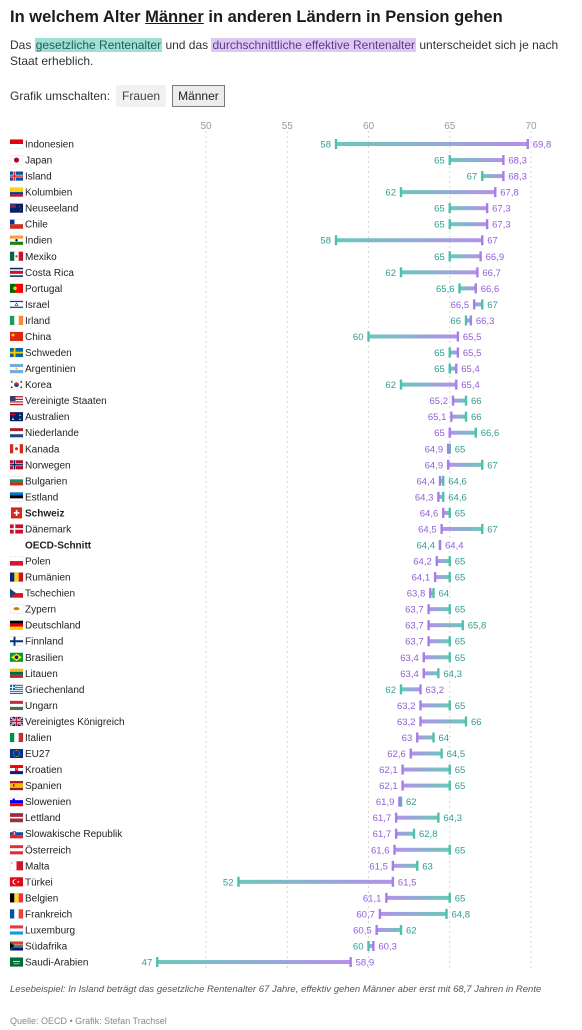  What do you see at coordinates (235, 818) in the screenshot?
I see `country-row: Lettland 64,3 61,7` at bounding box center [235, 818].